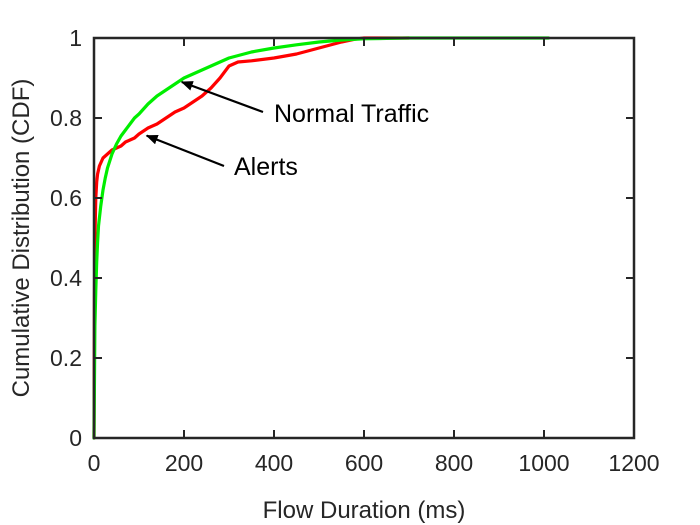  I want to click on x-tick-label: 800, so click(454, 463).